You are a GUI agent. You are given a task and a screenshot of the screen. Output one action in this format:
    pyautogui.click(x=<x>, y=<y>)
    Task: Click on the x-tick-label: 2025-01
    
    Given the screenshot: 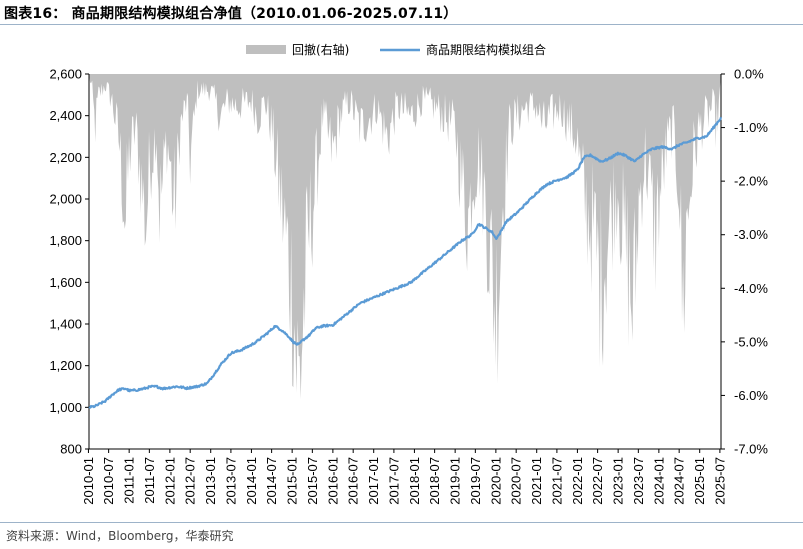 What is the action you would take?
    pyautogui.click(x=699, y=481)
    